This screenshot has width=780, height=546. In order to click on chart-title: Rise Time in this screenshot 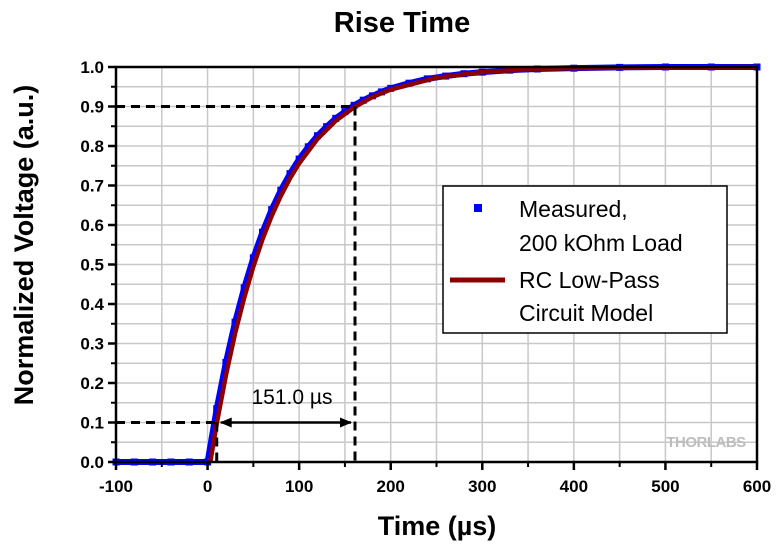, I will do `click(402, 23)`.